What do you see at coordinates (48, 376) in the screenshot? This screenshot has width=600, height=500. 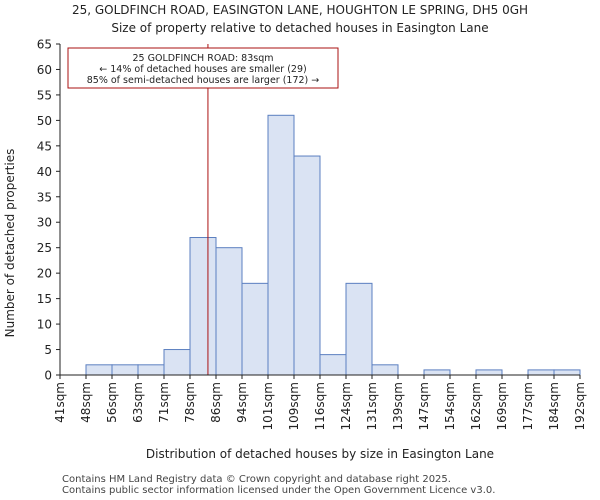 I see `y-tick-label: 0` at bounding box center [48, 376].